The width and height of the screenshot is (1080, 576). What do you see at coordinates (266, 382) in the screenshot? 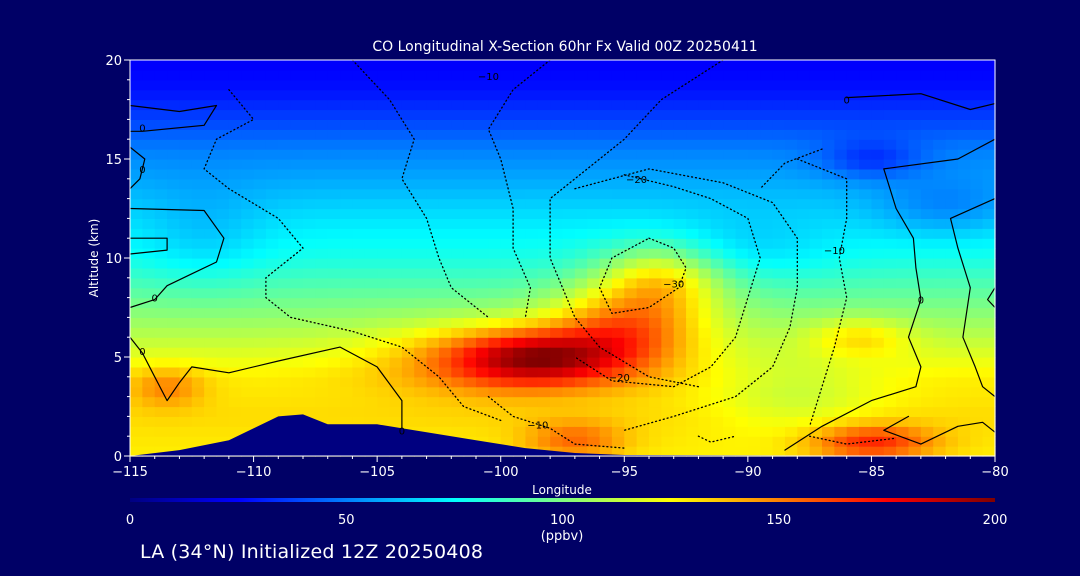
I see `contour-line-zero` at bounding box center [266, 382].